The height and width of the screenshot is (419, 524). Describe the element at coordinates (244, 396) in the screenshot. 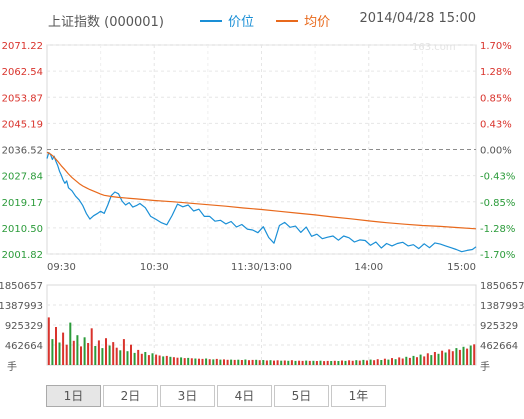

I see `tab-4-day: 4日` at that location.